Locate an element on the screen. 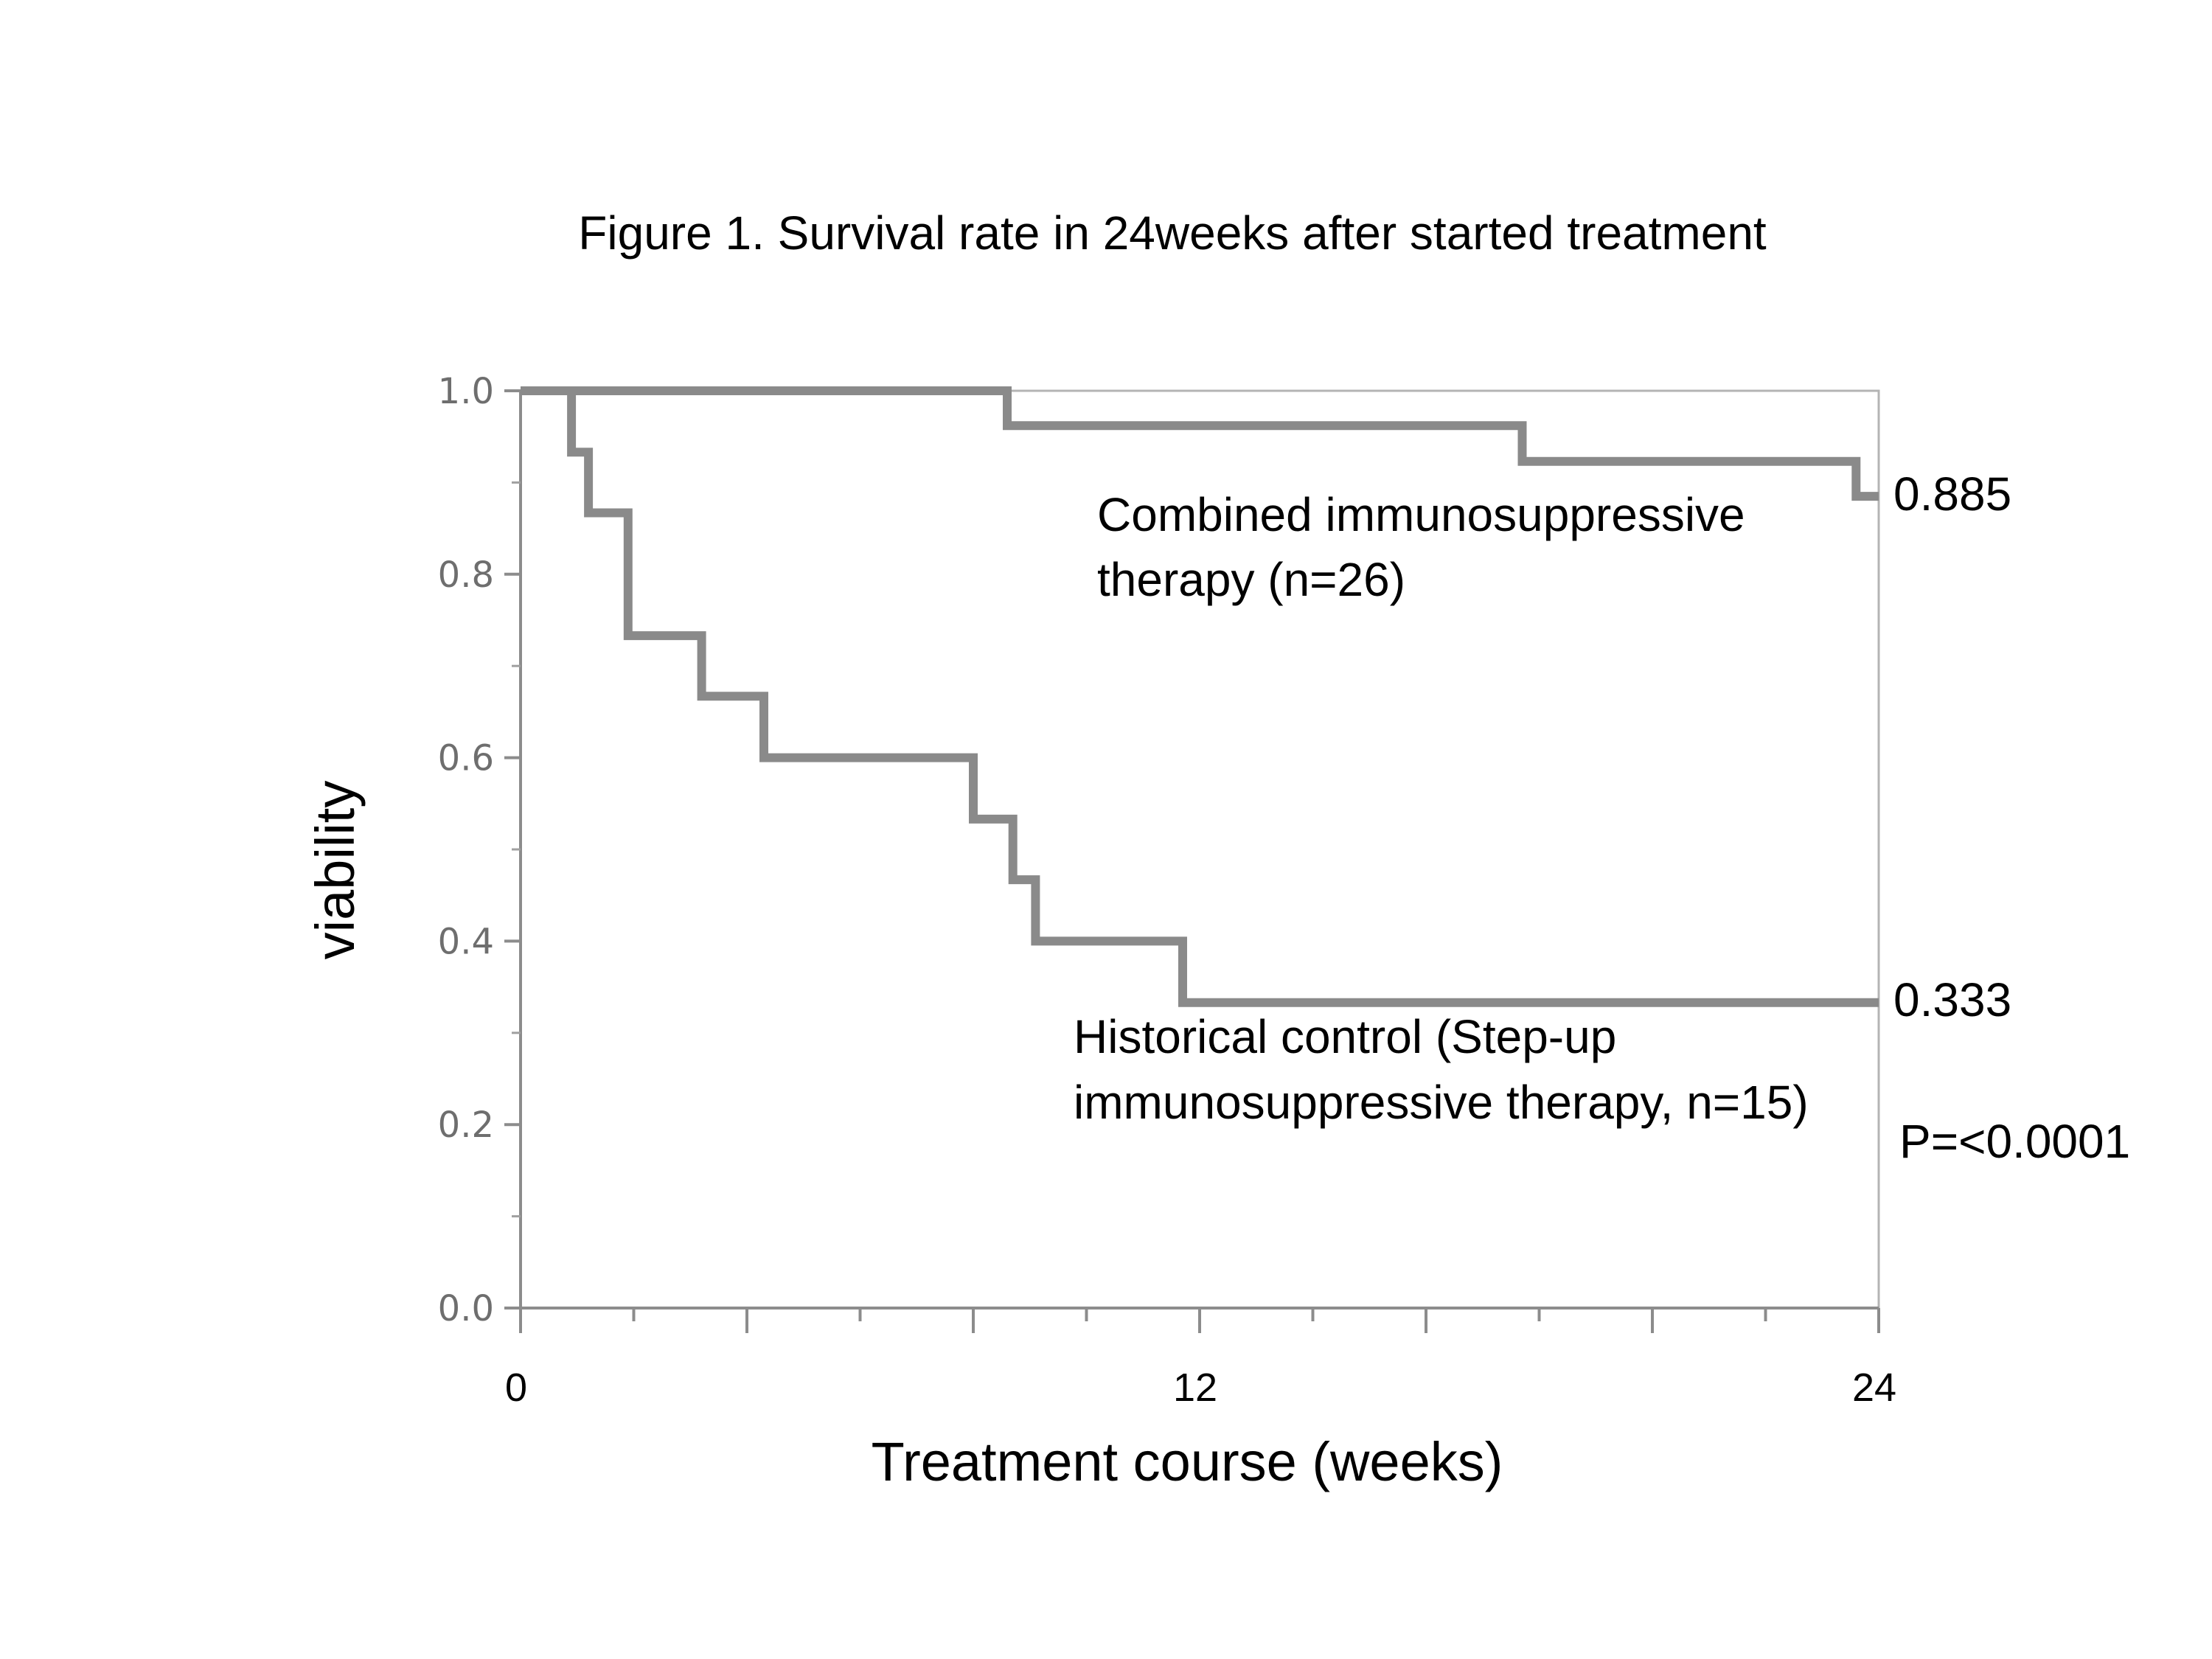 This screenshot has height=1659, width=2212. series-1-line is located at coordinates (1200, 443).